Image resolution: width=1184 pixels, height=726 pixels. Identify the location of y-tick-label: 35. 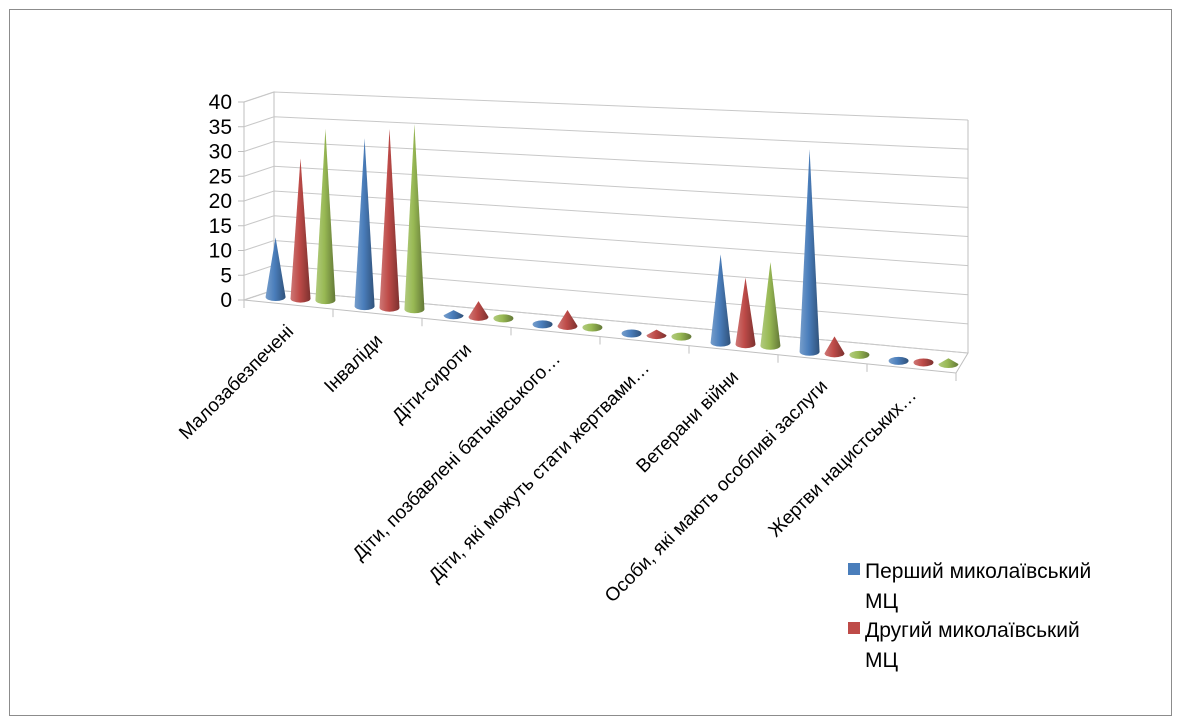
(220, 127).